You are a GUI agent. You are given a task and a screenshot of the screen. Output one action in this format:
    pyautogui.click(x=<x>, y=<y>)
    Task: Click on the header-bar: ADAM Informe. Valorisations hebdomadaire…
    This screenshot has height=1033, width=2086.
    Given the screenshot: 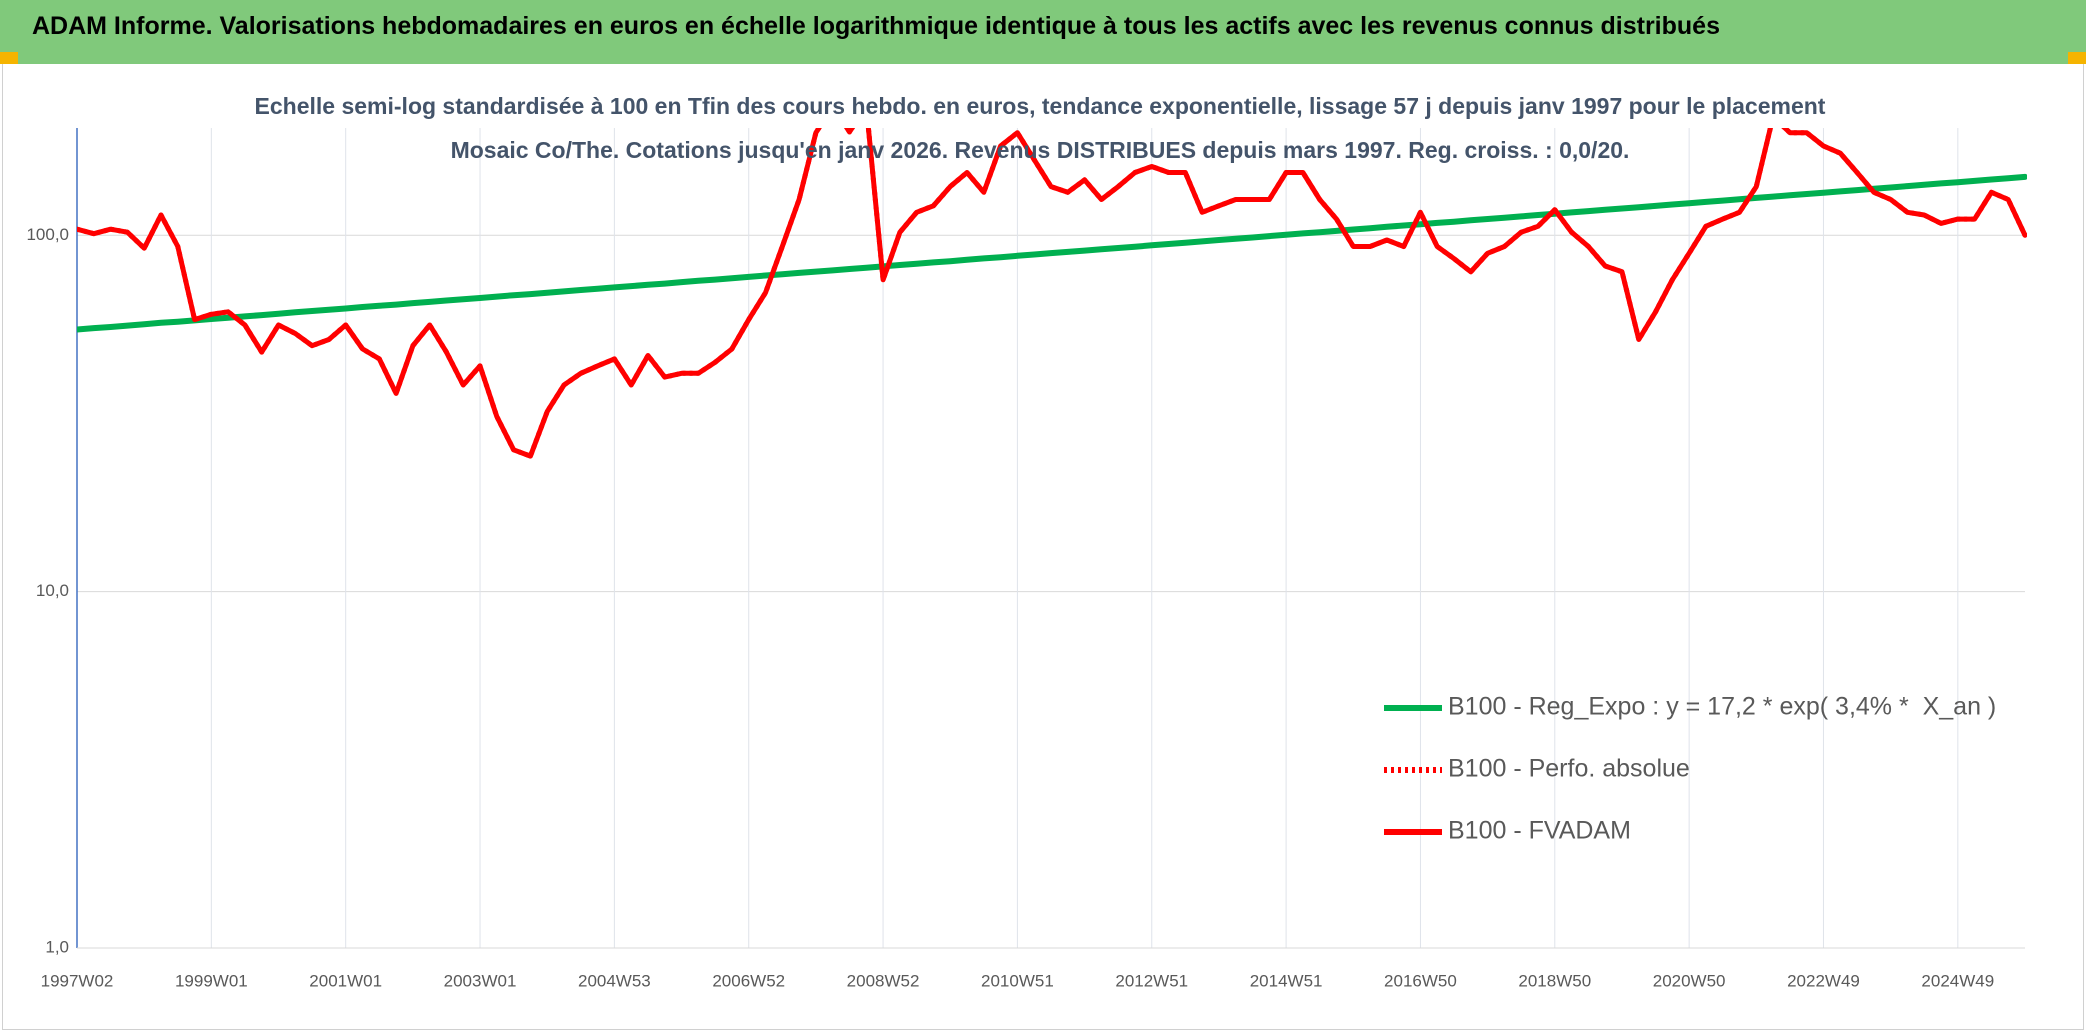 What is the action you would take?
    pyautogui.click(x=1043, y=32)
    